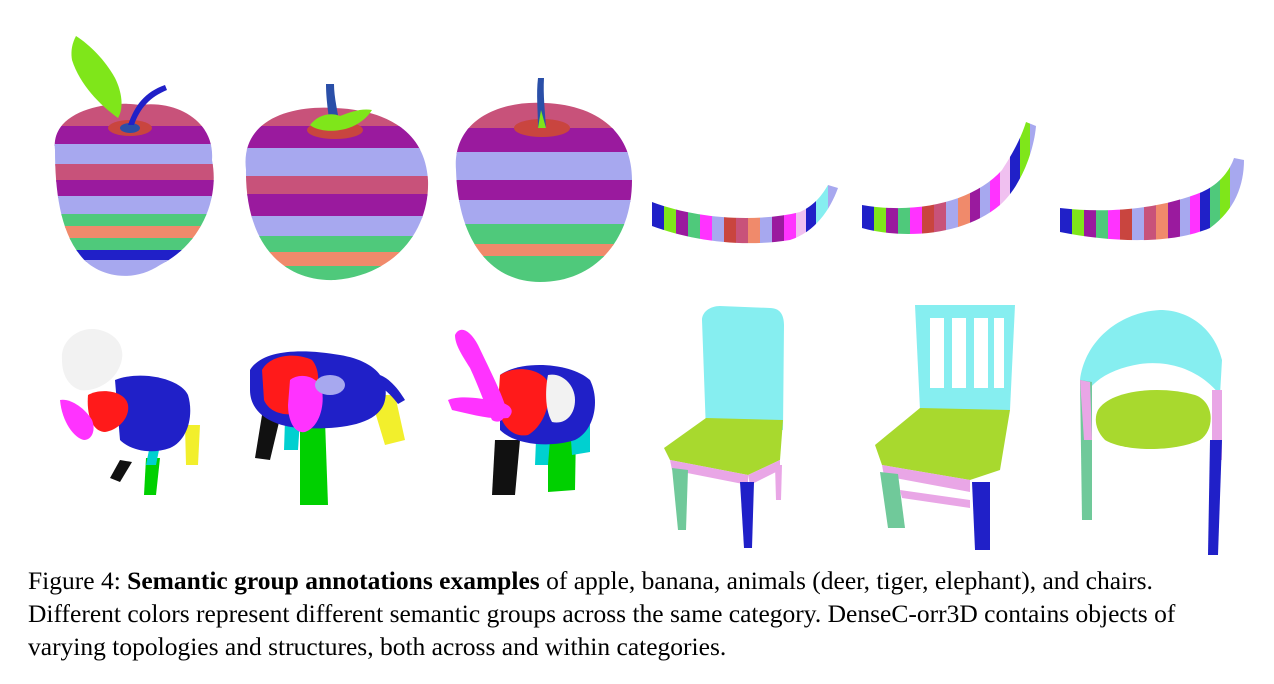  I want to click on chair-1-mesh, so click(724, 427).